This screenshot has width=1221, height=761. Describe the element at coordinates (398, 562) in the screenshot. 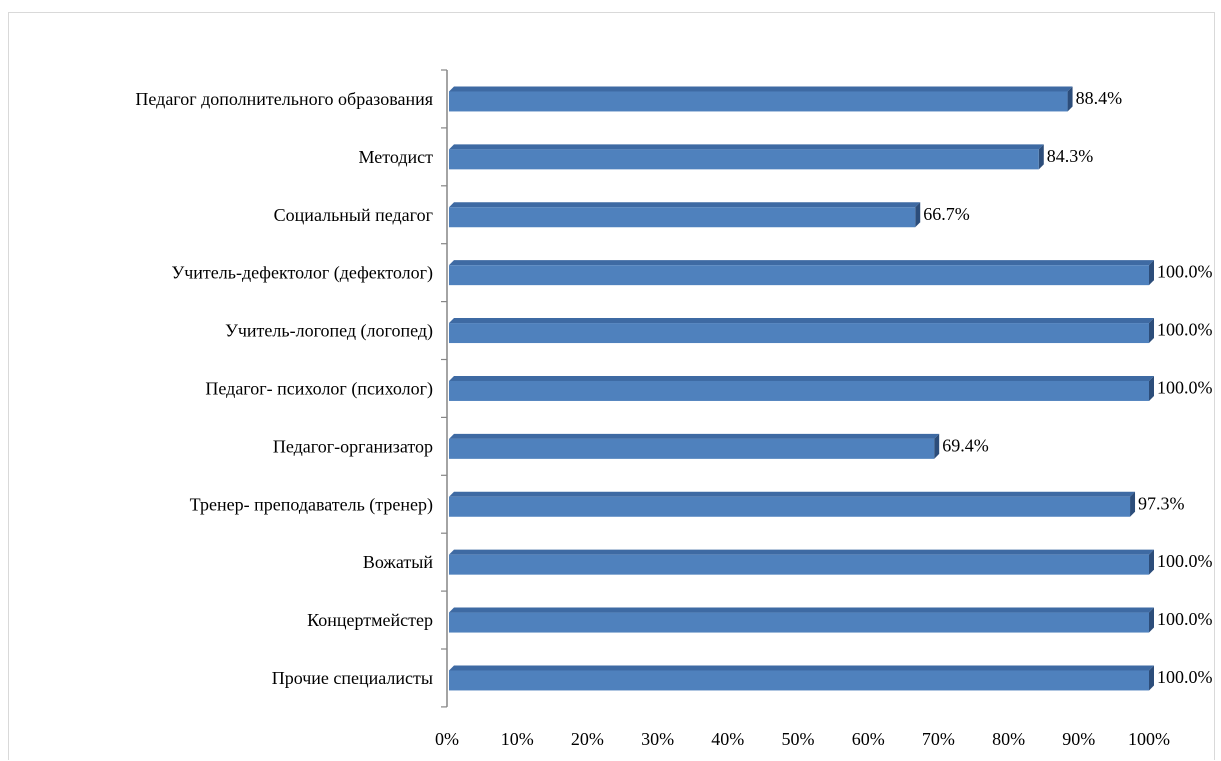

I see `category-label: Вожатый` at that location.